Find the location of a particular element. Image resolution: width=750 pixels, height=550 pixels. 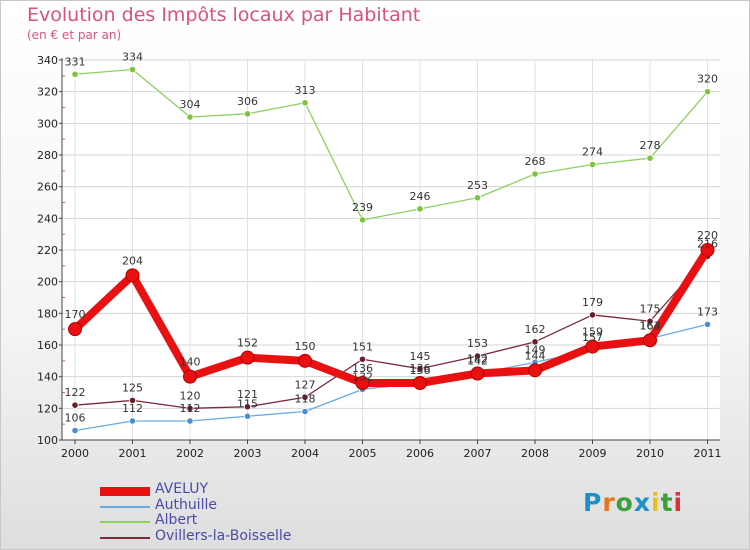

data-label-aveluy: 159 is located at coordinates (592, 332).